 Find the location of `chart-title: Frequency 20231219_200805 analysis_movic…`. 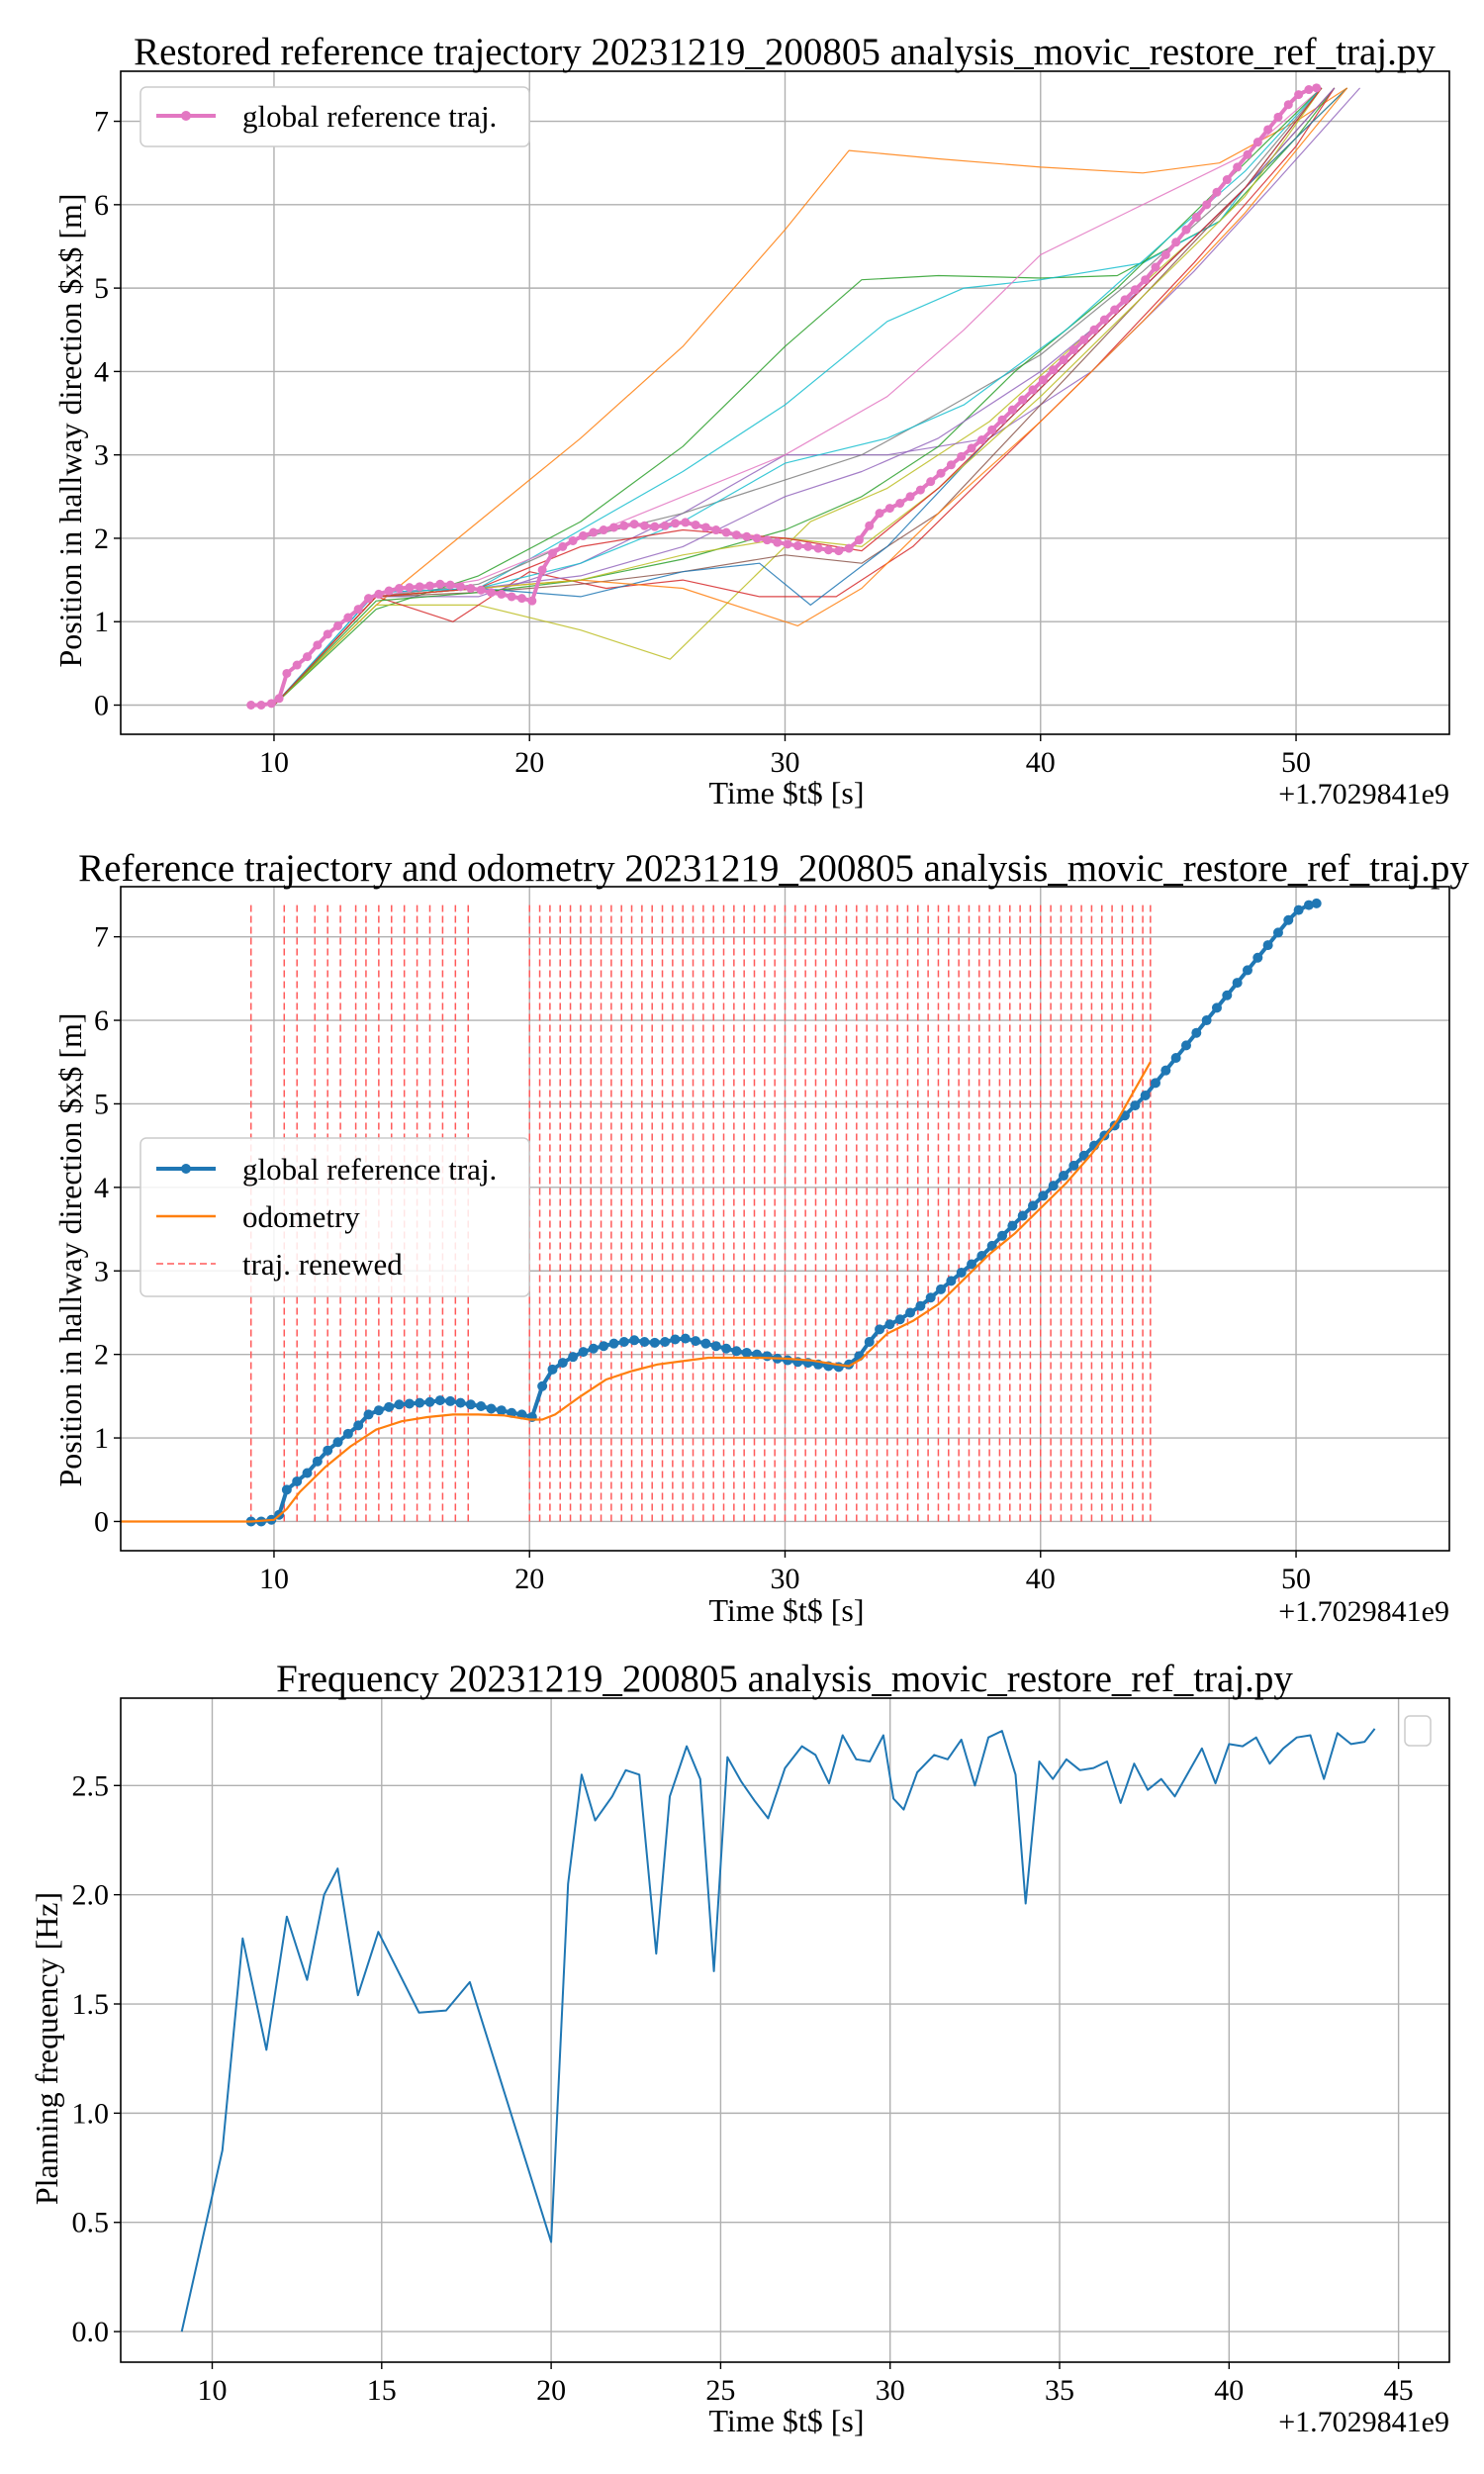

chart-title: Frequency 20231219_200805 analysis_movic… is located at coordinates (784, 1679).